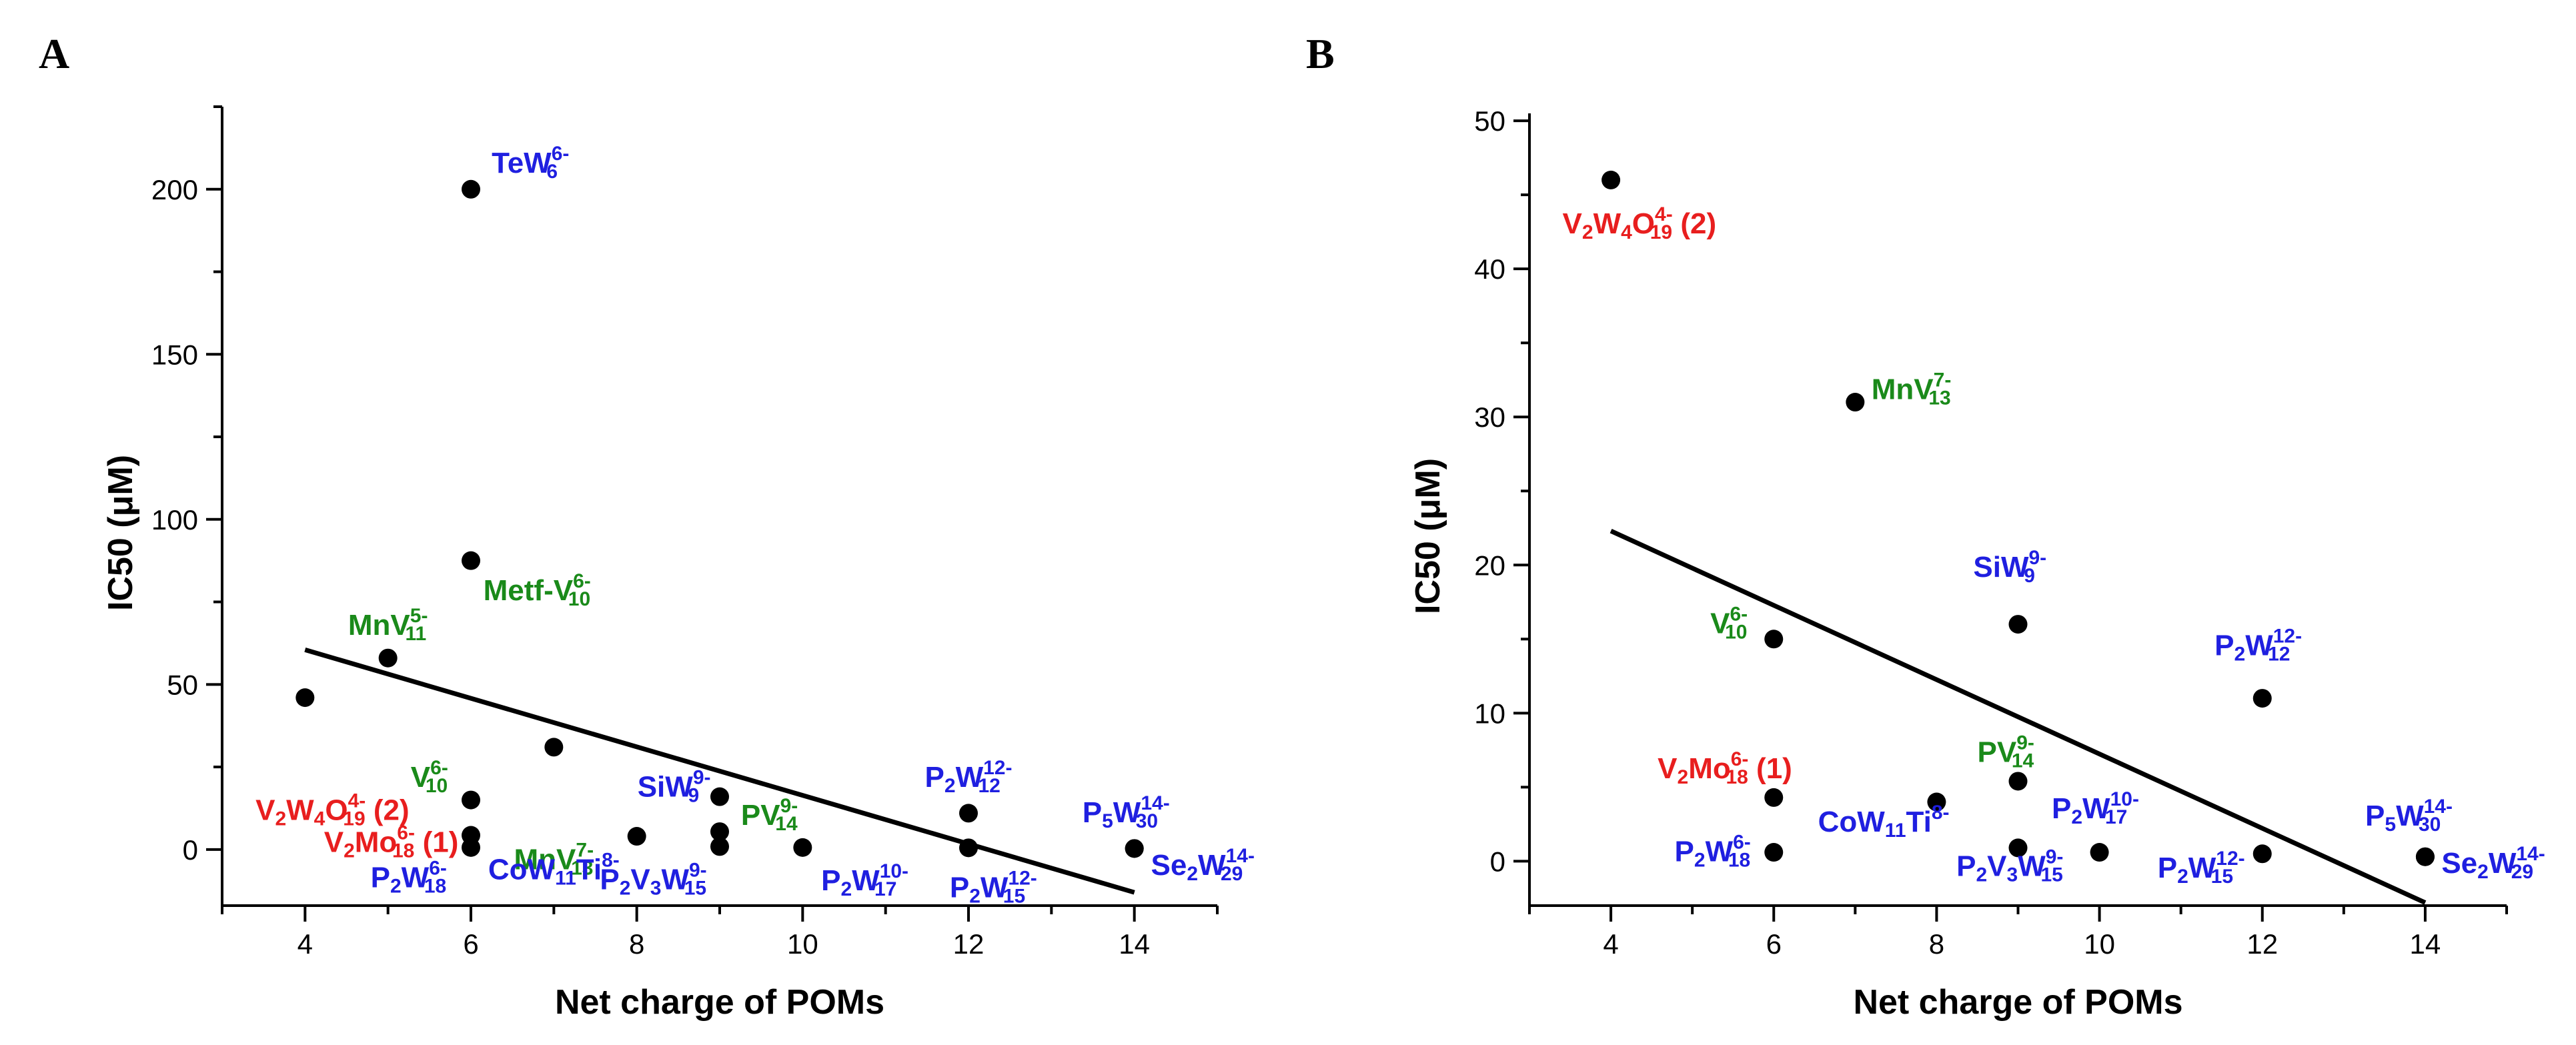 This screenshot has height=1045, width=2576. Describe the element at coordinates (1489, 565) in the screenshot. I see `panel-b-y-tick-label: 20` at that location.